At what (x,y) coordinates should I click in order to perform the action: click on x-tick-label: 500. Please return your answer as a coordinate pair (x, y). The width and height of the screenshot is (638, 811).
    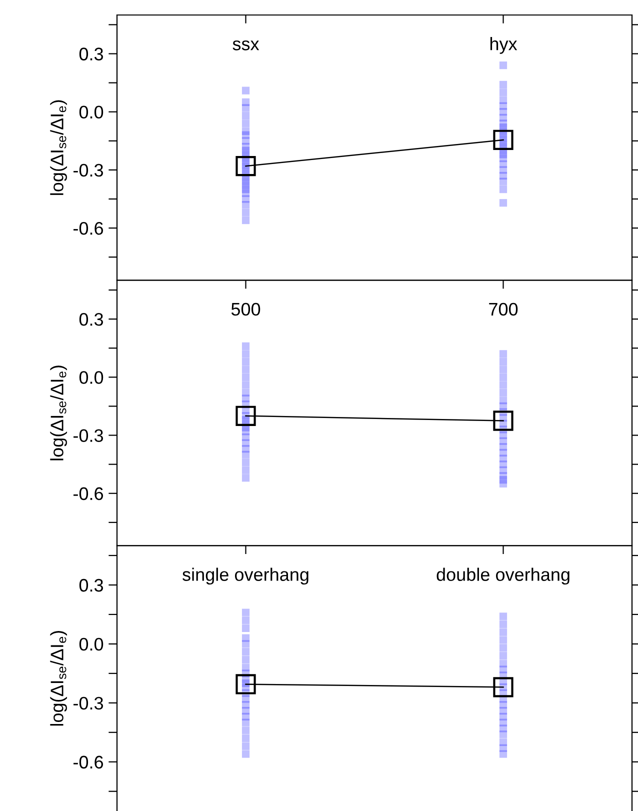
    Looking at the image, I should click on (245, 309).